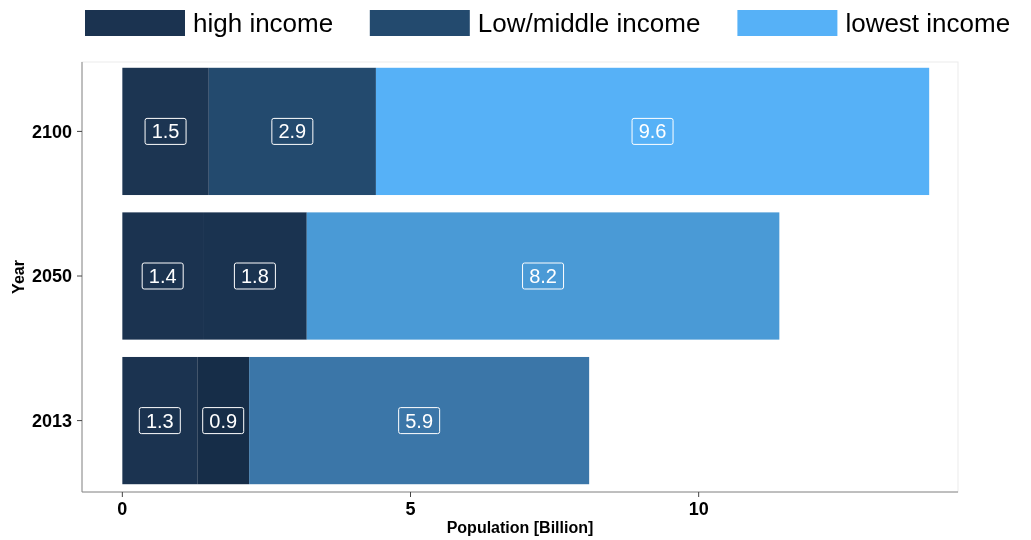 The image size is (1031, 540). Describe the element at coordinates (410, 509) in the screenshot. I see `x-tick-label: 5` at that location.